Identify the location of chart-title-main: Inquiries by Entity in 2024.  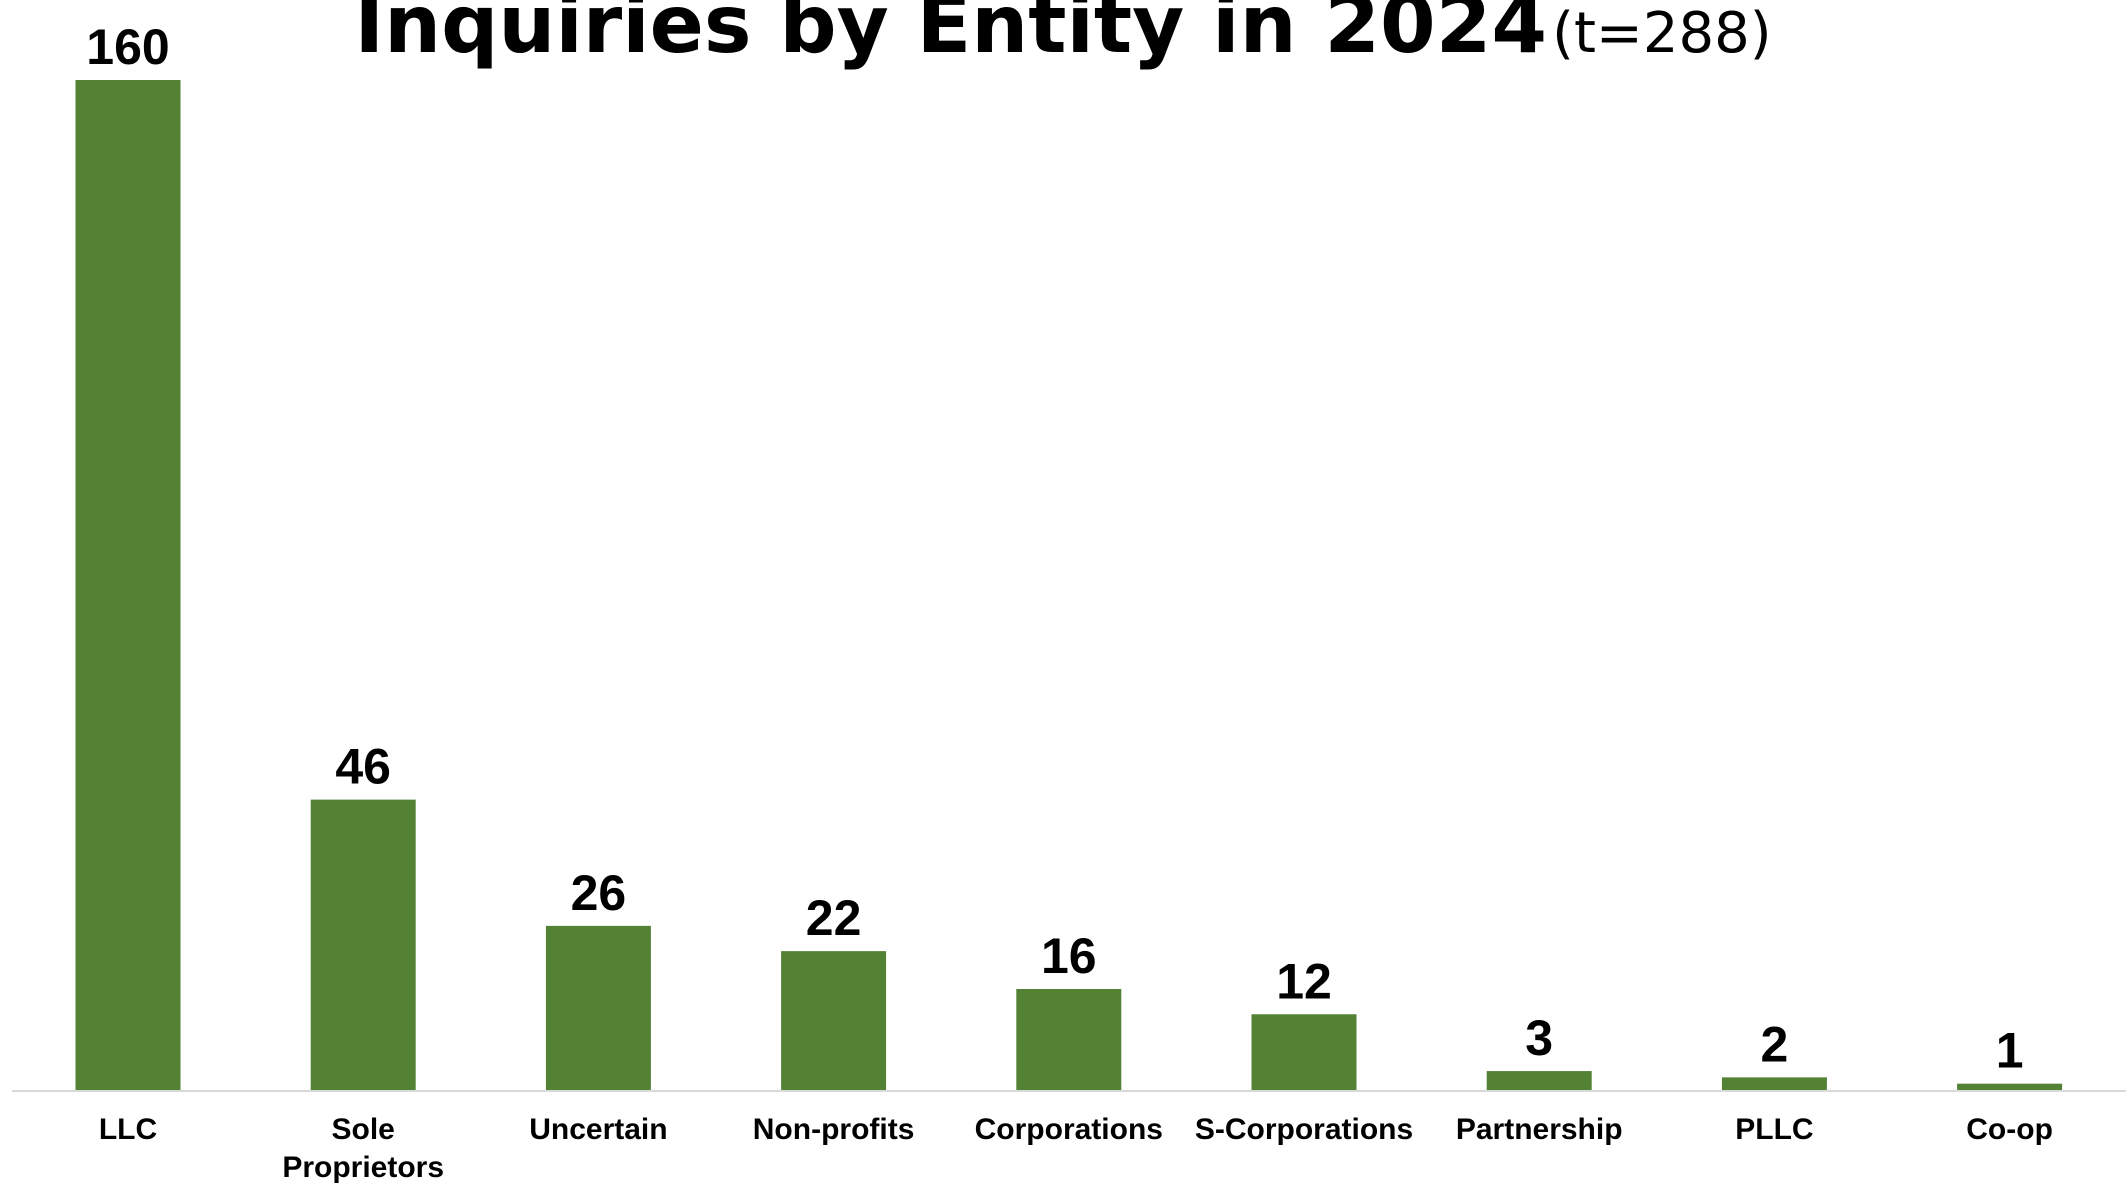
(951, 35).